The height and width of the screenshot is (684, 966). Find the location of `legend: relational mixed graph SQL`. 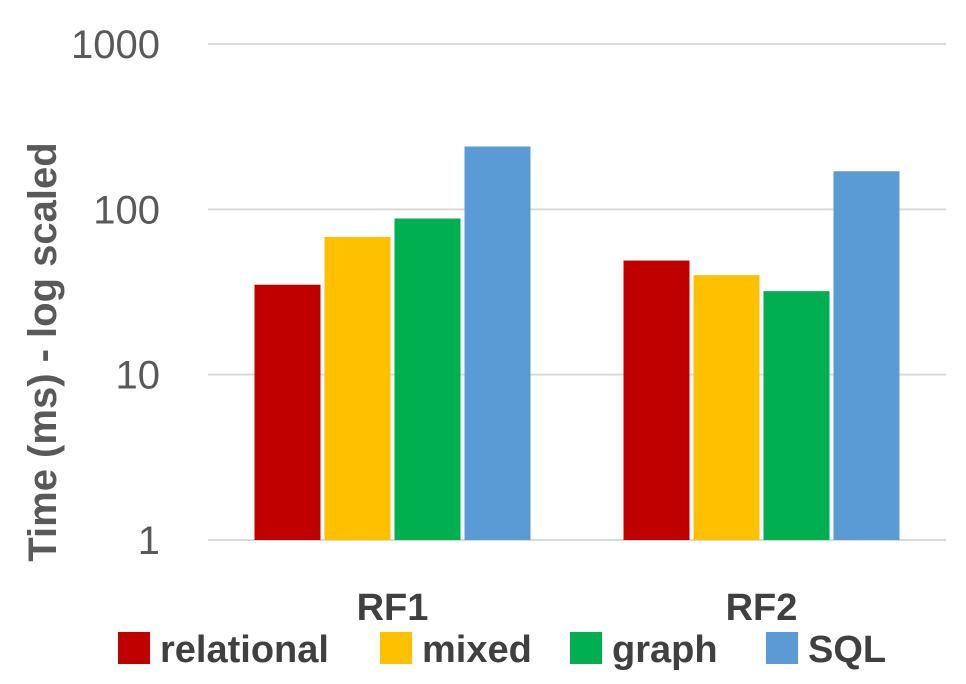

legend: relational mixed graph SQL is located at coordinates (502, 650).